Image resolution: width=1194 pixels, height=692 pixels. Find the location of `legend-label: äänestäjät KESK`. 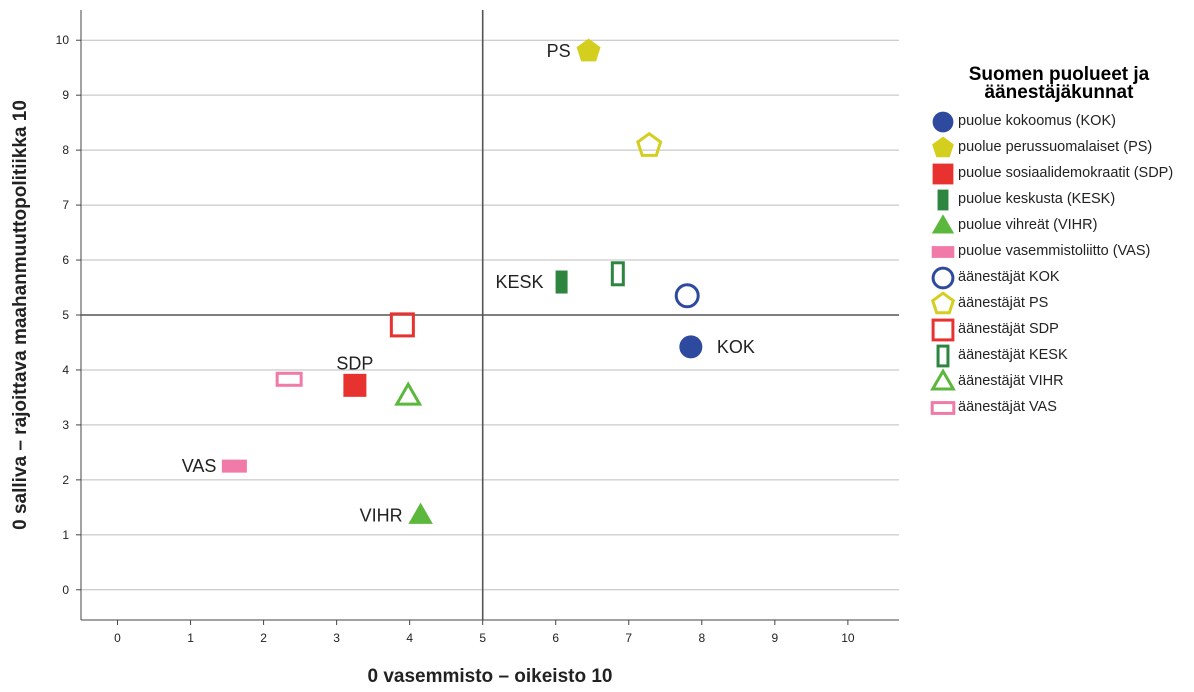

legend-label: äänestäjät KESK is located at coordinates (1013, 355).